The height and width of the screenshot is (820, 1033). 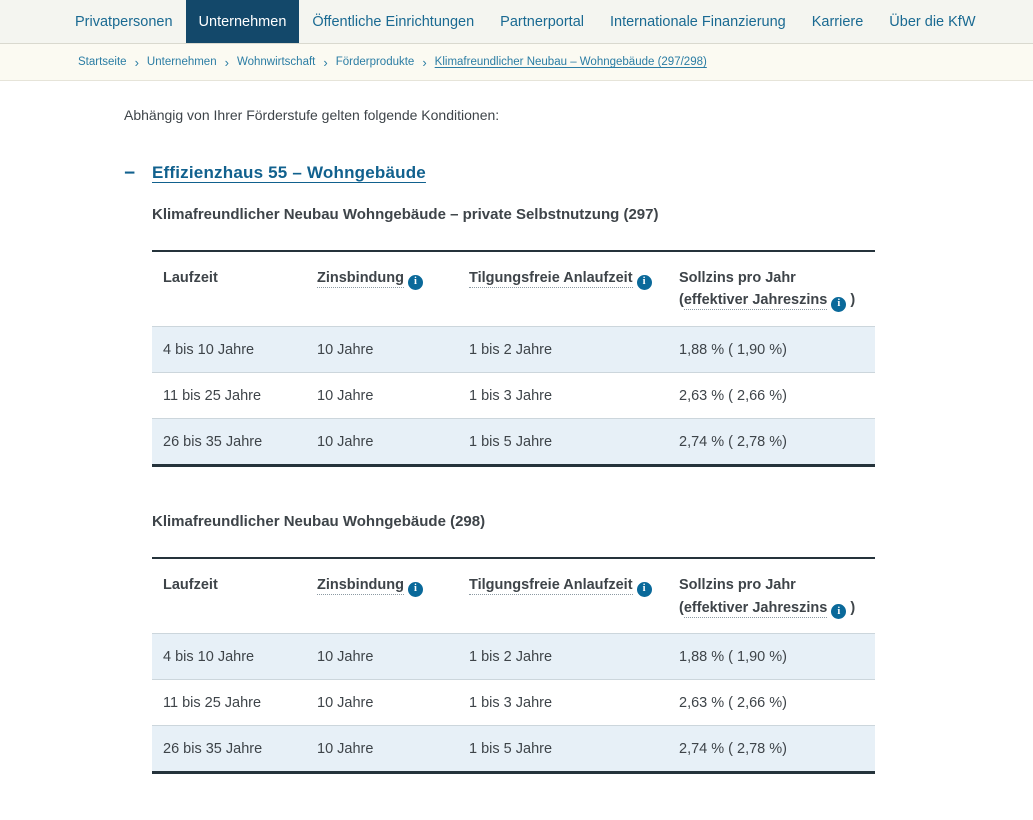 What do you see at coordinates (181, 62) in the screenshot?
I see `breadcrumb-unternehmen: Unternehmen` at bounding box center [181, 62].